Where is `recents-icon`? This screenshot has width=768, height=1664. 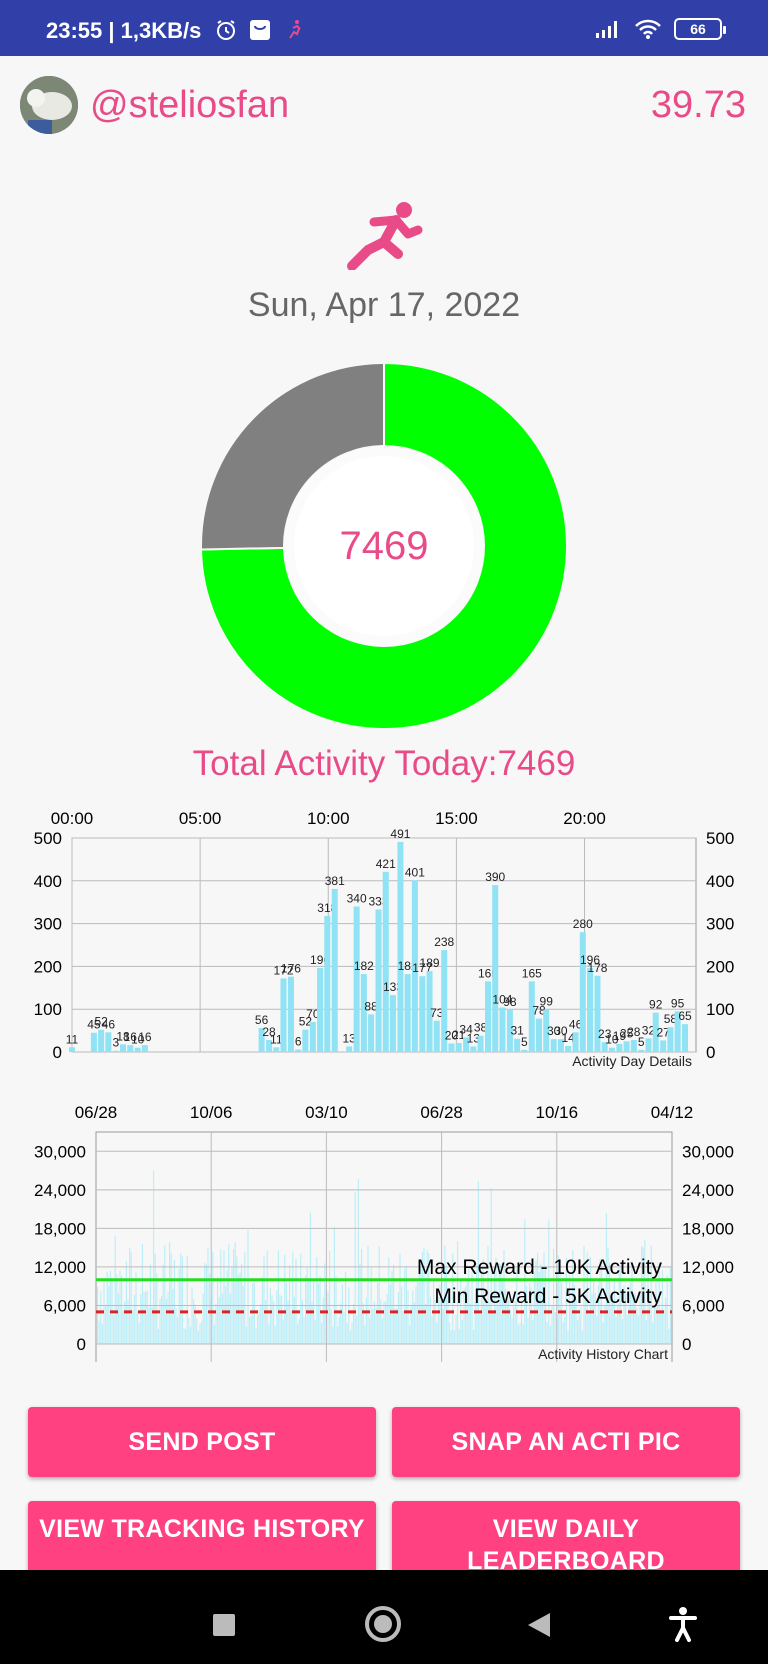 recents-icon is located at coordinates (224, 1625).